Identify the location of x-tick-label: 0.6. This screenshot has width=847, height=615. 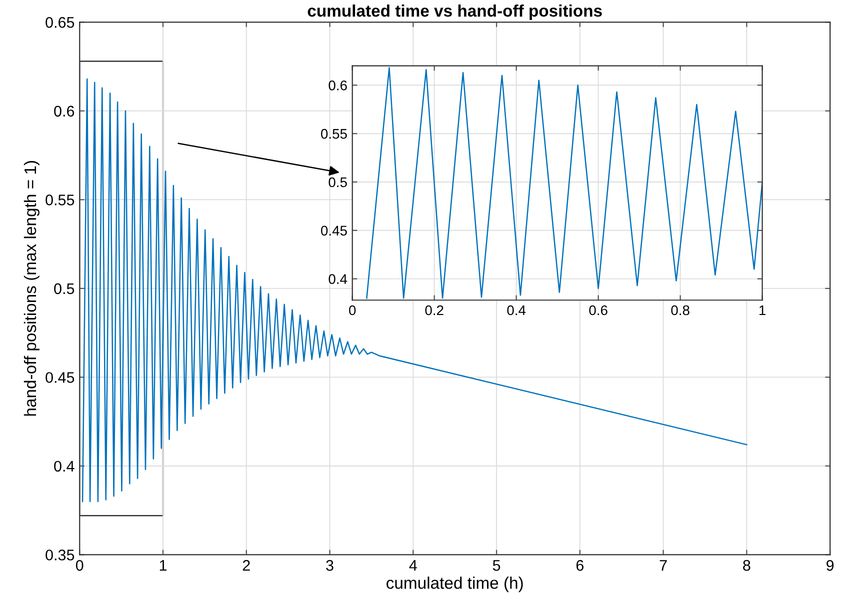
(598, 310).